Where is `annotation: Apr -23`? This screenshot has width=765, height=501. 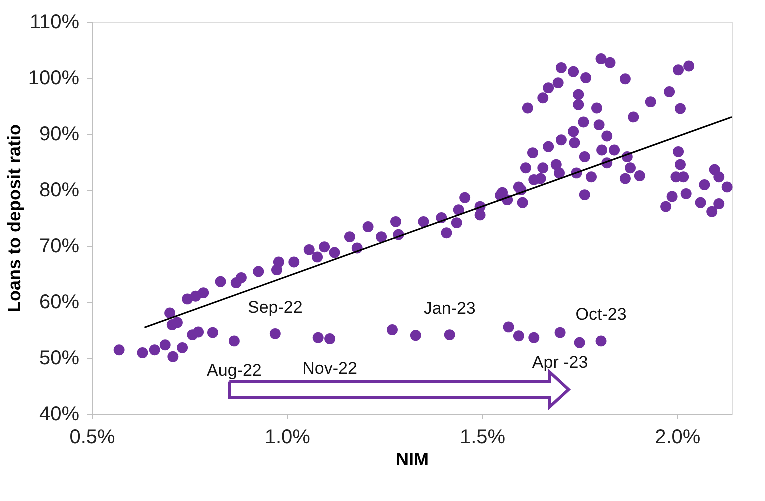
annotation: Apr -23 is located at coordinates (560, 362).